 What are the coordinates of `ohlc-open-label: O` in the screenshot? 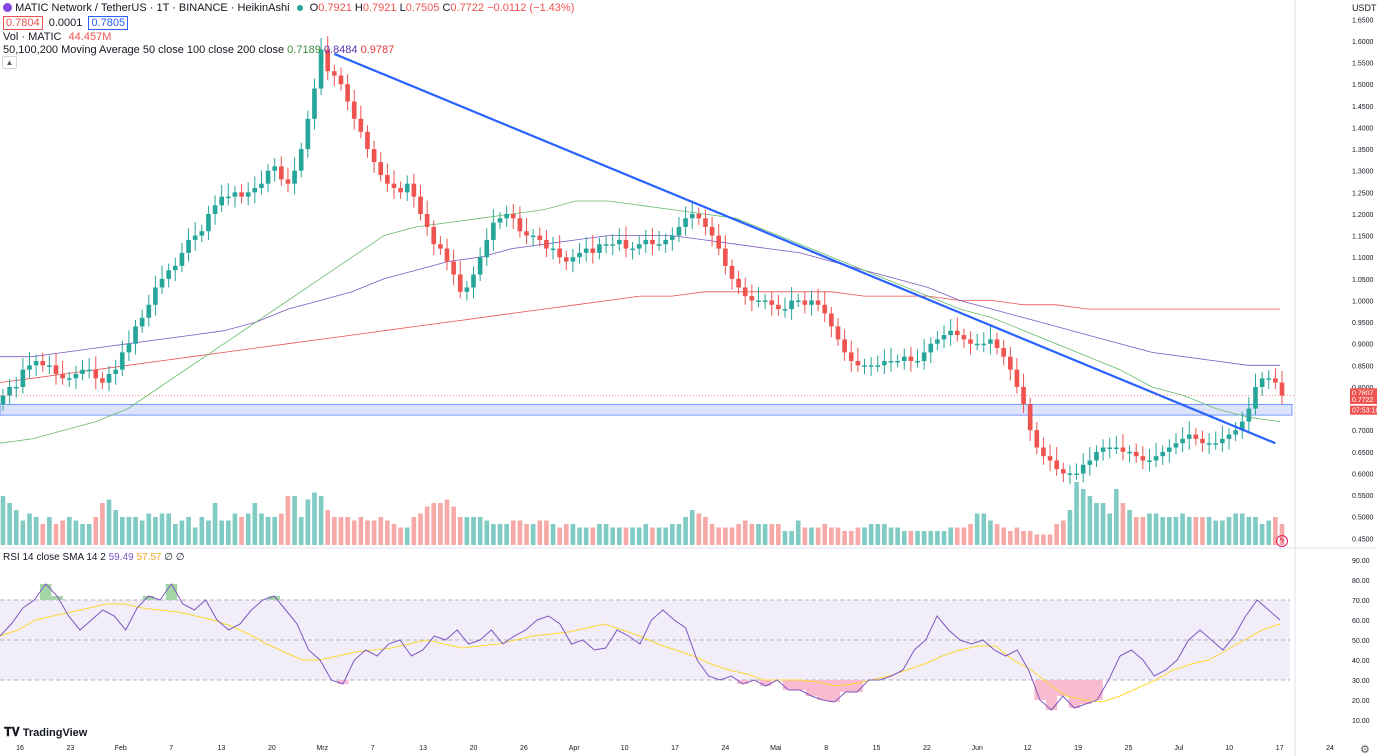 It's located at (314, 8).